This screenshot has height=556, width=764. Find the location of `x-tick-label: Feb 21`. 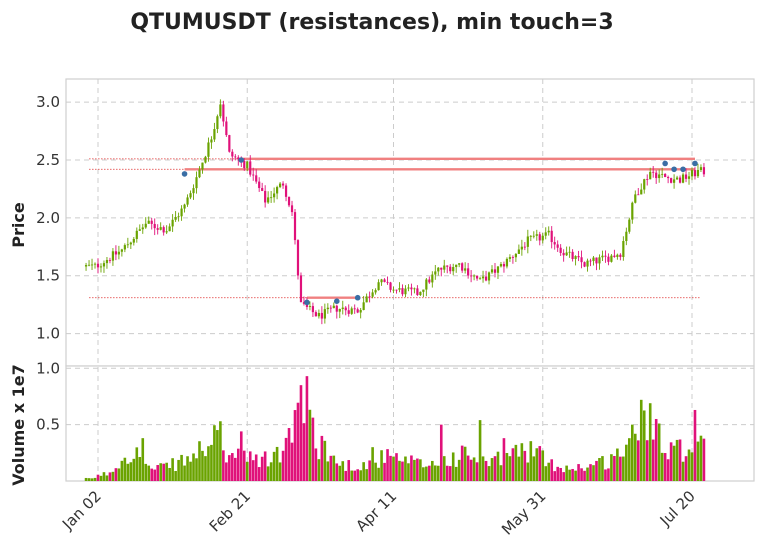

x-tick-label: Feb 21 is located at coordinates (230, 511).